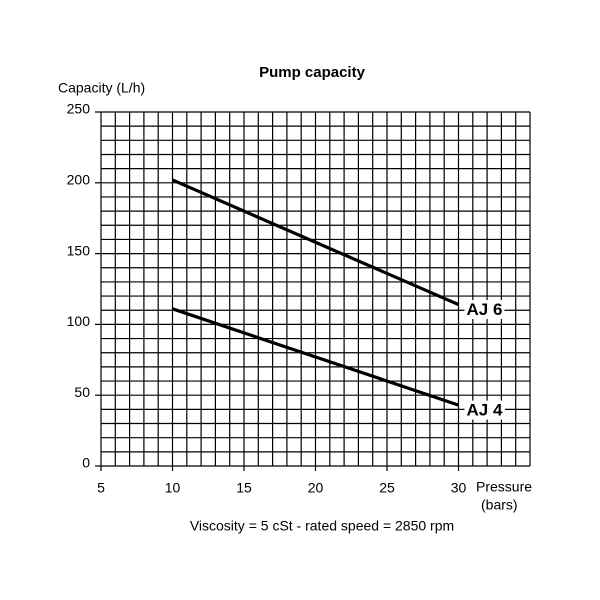 This screenshot has height=600, width=600. I want to click on x-tick-label: 20, so click(316, 488).